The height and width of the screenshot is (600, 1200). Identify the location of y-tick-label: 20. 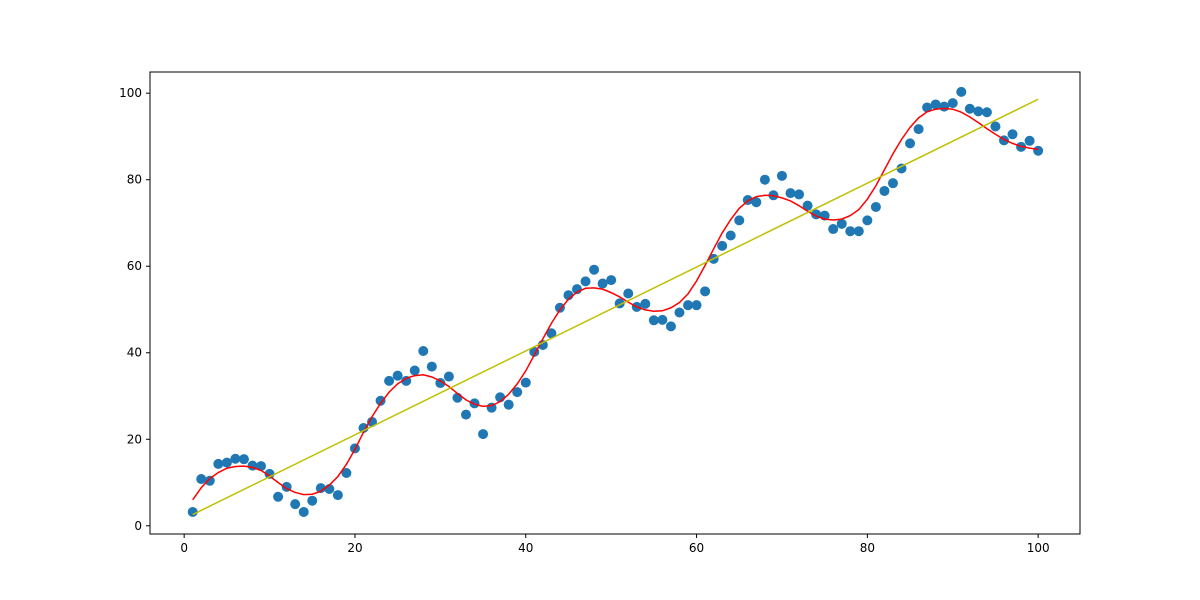
(134, 439).